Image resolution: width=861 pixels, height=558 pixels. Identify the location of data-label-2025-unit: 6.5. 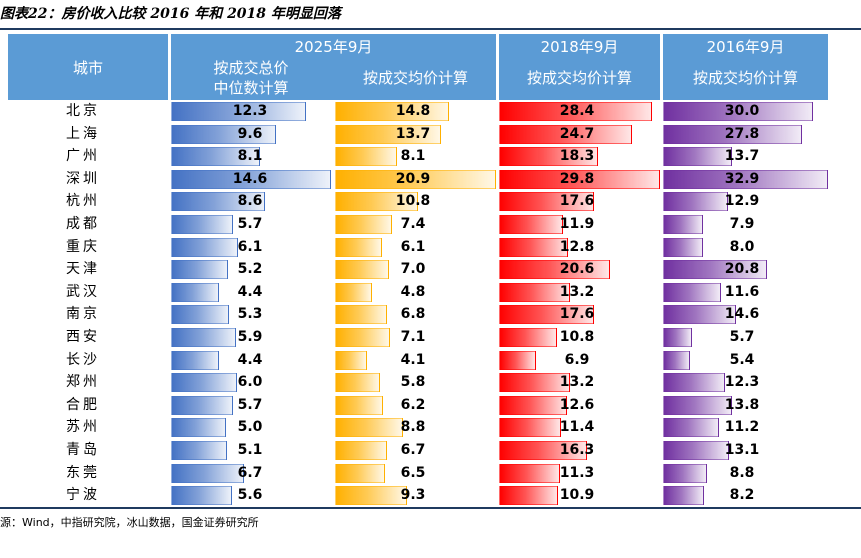
(413, 472).